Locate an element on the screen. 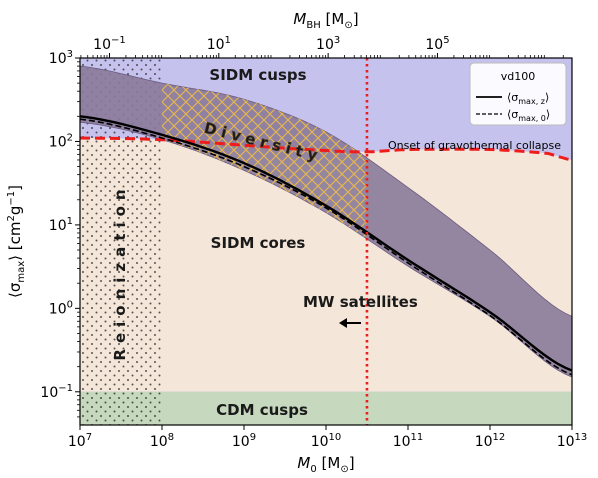 This screenshot has width=598, height=478. x2-tick-label-2: 10³ is located at coordinates (328, 44).